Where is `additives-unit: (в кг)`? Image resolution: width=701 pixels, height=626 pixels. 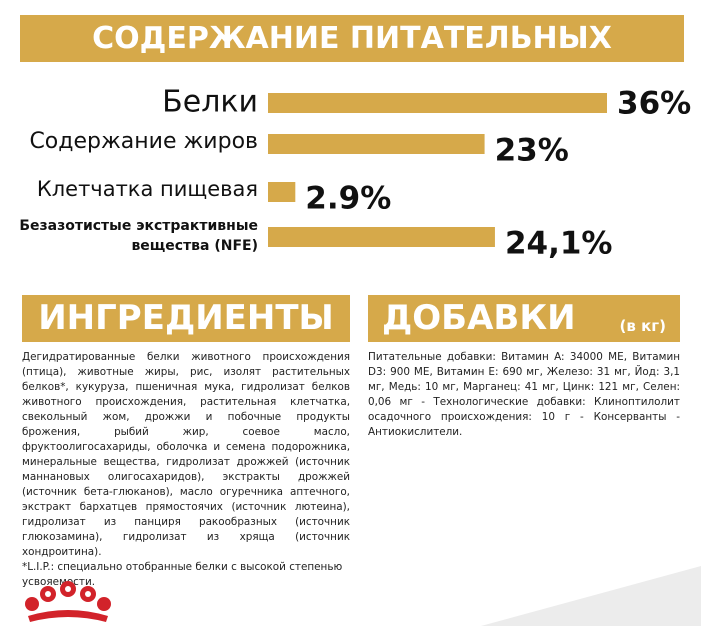
additives-unit: (в кг) is located at coordinates (642, 326).